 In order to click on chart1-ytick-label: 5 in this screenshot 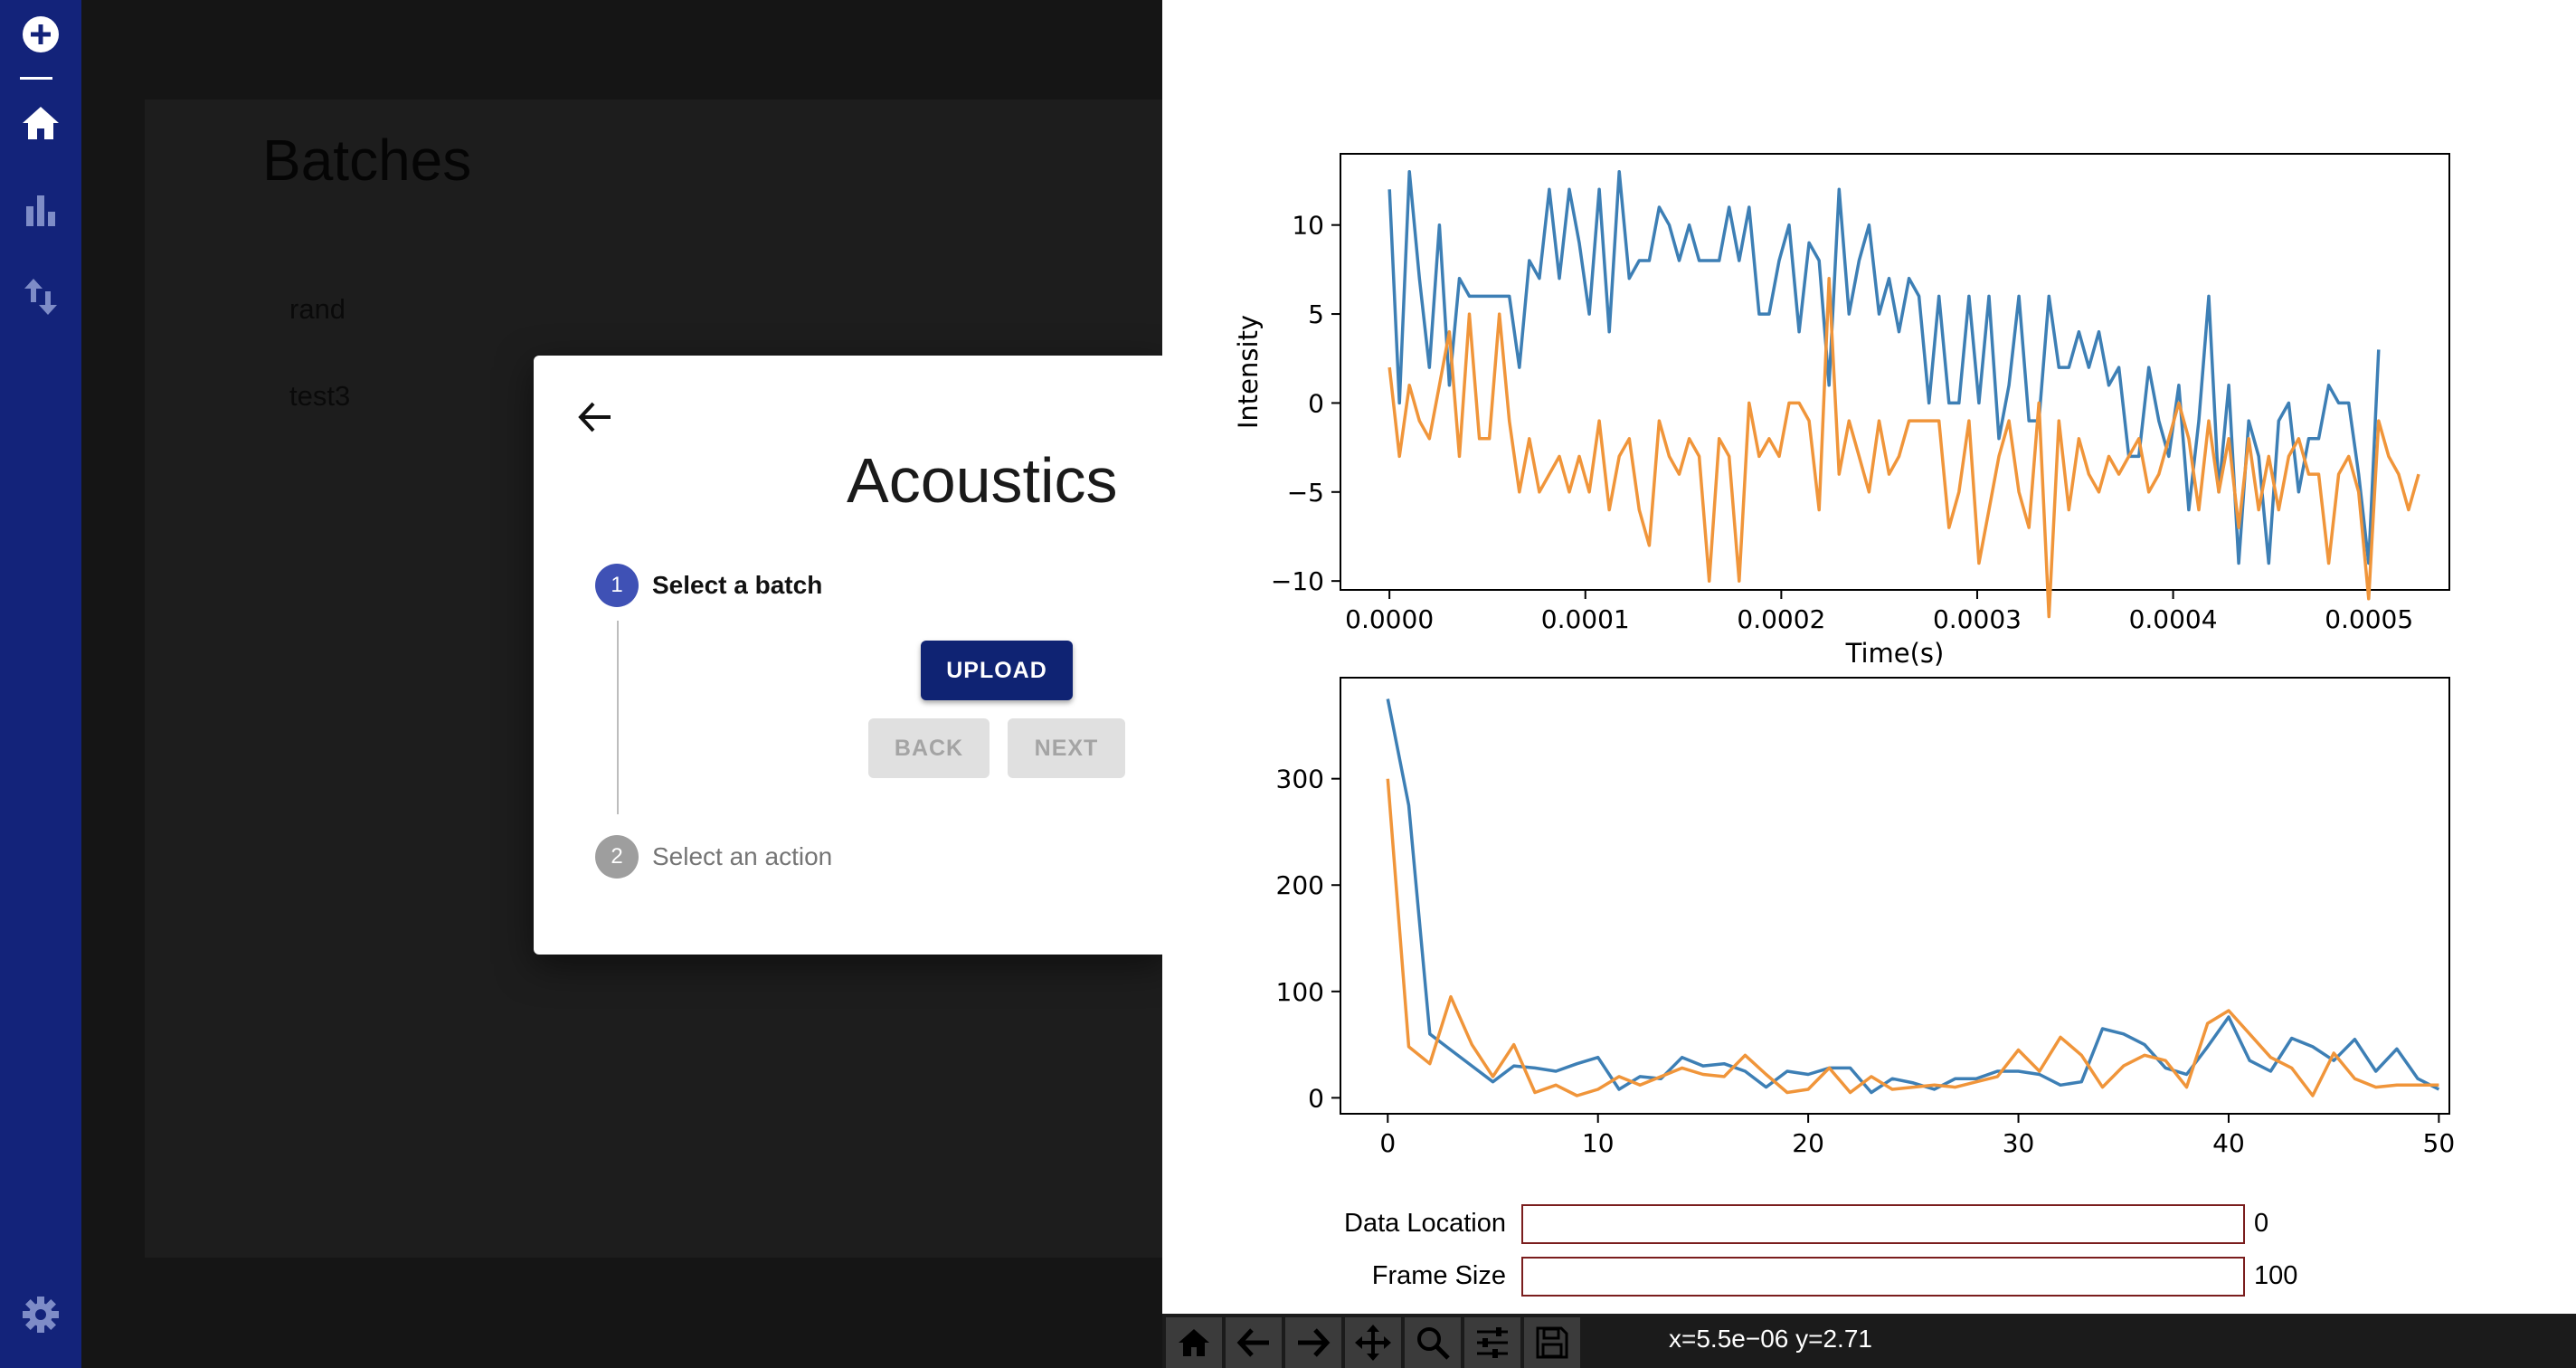, I will do `click(1316, 314)`.